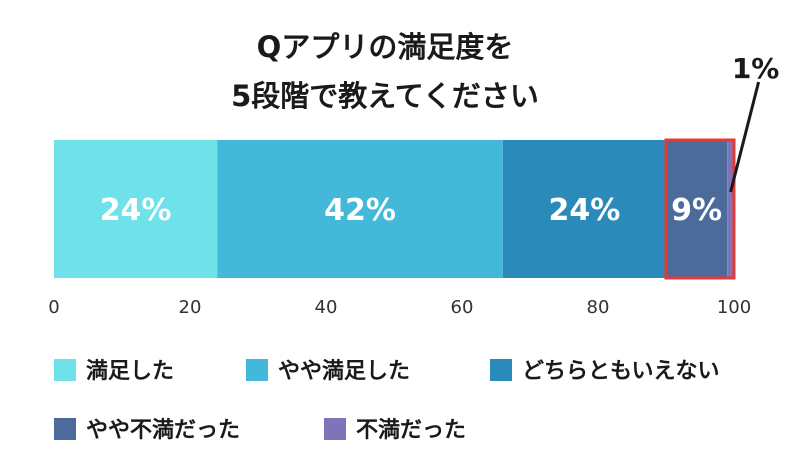 The width and height of the screenshot is (800, 464). Describe the element at coordinates (163, 430) in the screenshot. I see `legend-label-4: やや不満だった` at that location.